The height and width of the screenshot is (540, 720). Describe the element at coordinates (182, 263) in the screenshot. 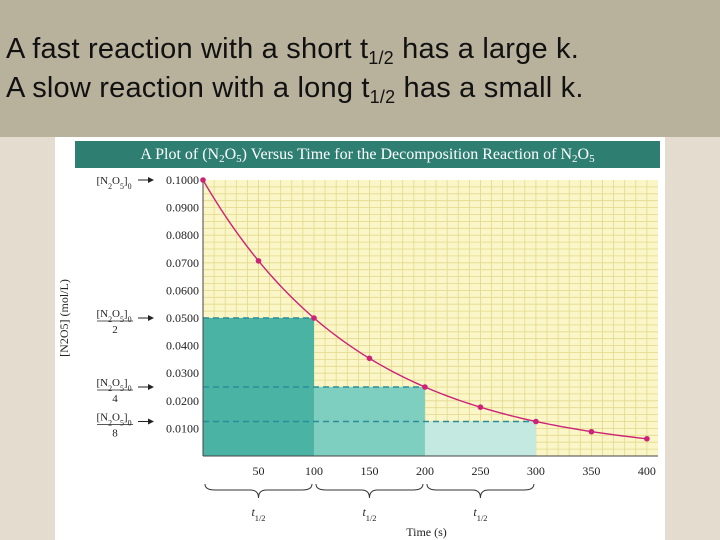

I see `y-tick-label: 0.0700` at that location.